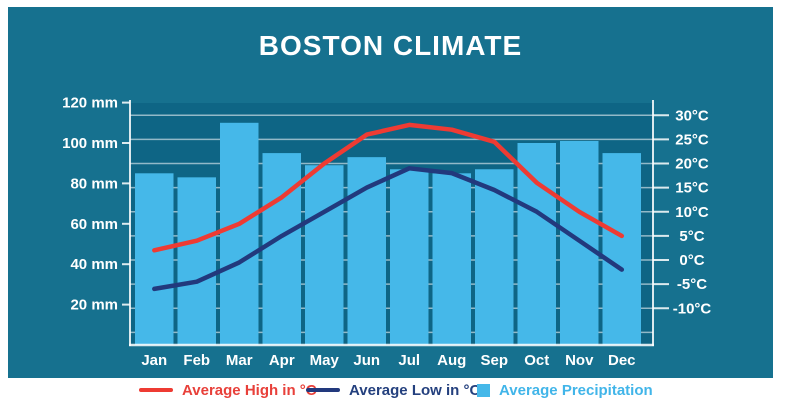 This screenshot has height=403, width=800. What do you see at coordinates (94, 264) in the screenshot?
I see `mm-tick-label-40: 40 mm` at bounding box center [94, 264].